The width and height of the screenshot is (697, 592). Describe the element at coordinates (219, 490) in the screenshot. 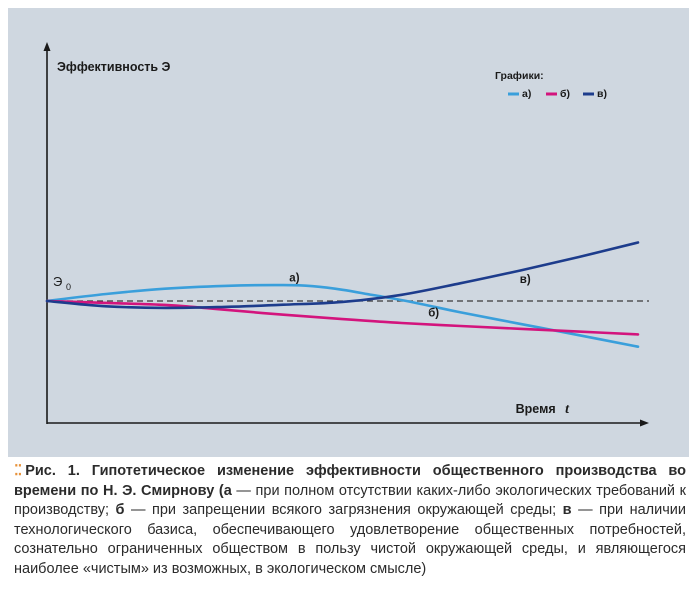

I see `caption-open: (` at that location.